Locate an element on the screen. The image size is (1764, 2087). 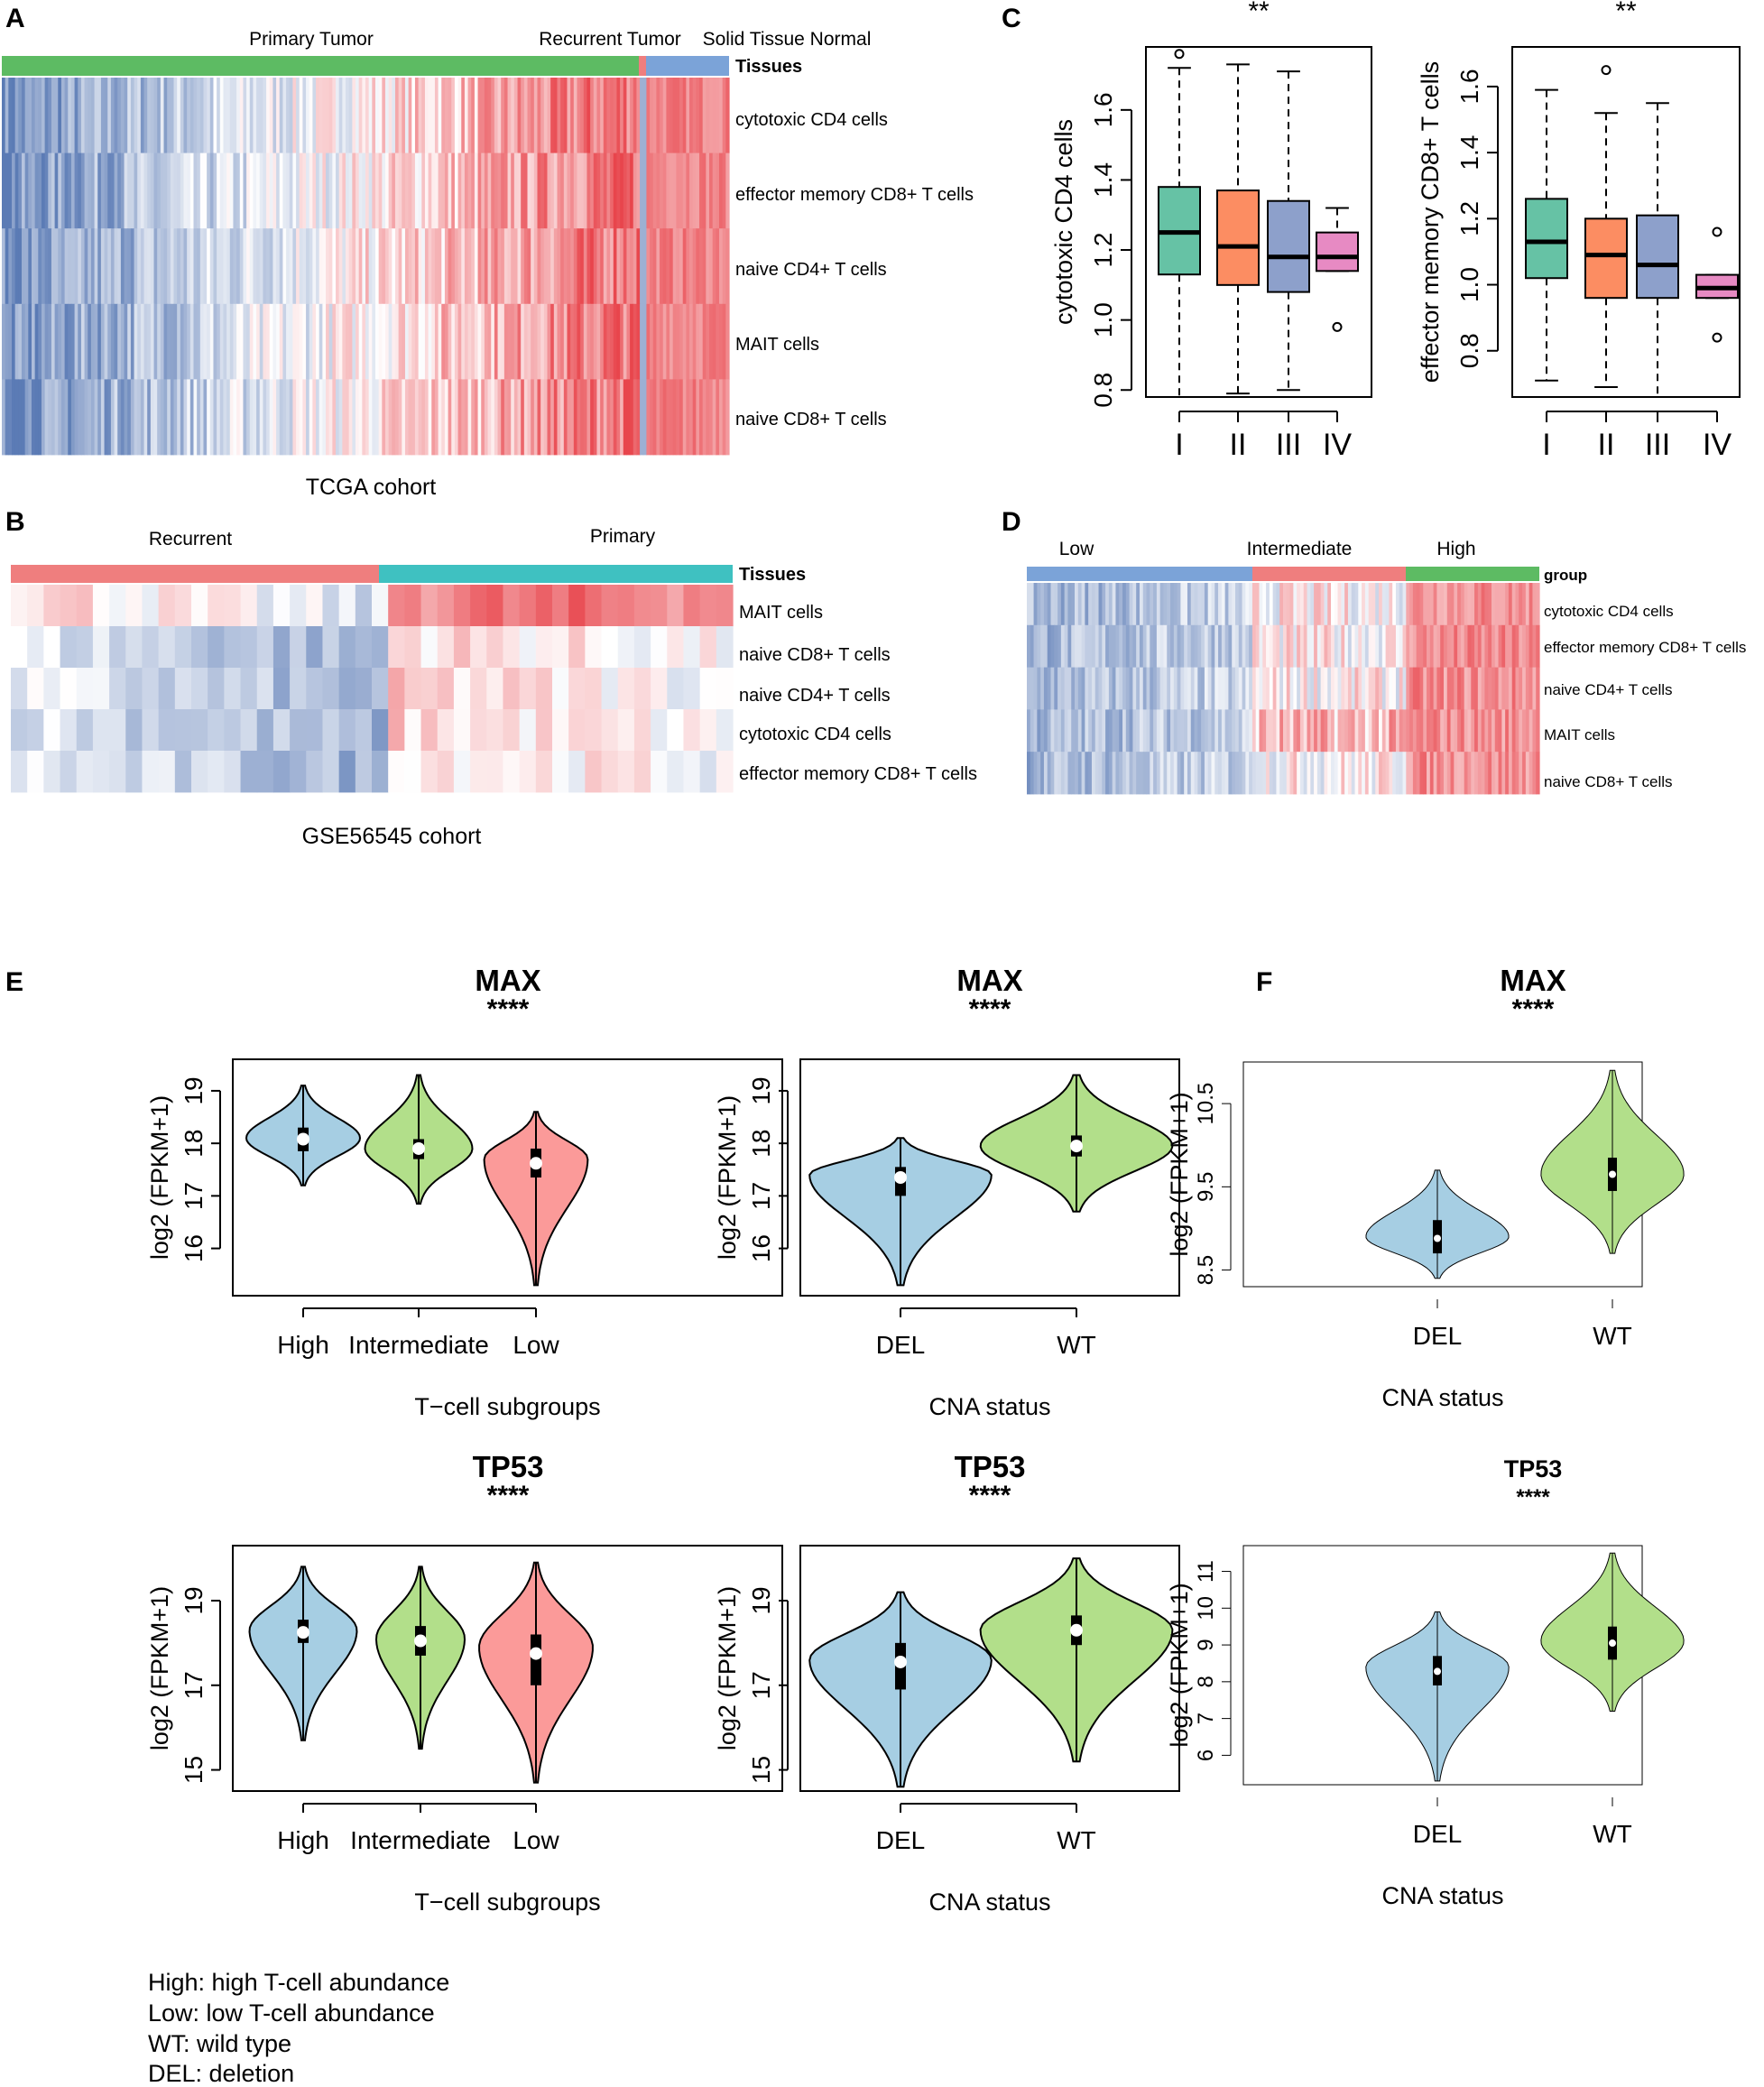
violin-iqr-box is located at coordinates (536, 1660).